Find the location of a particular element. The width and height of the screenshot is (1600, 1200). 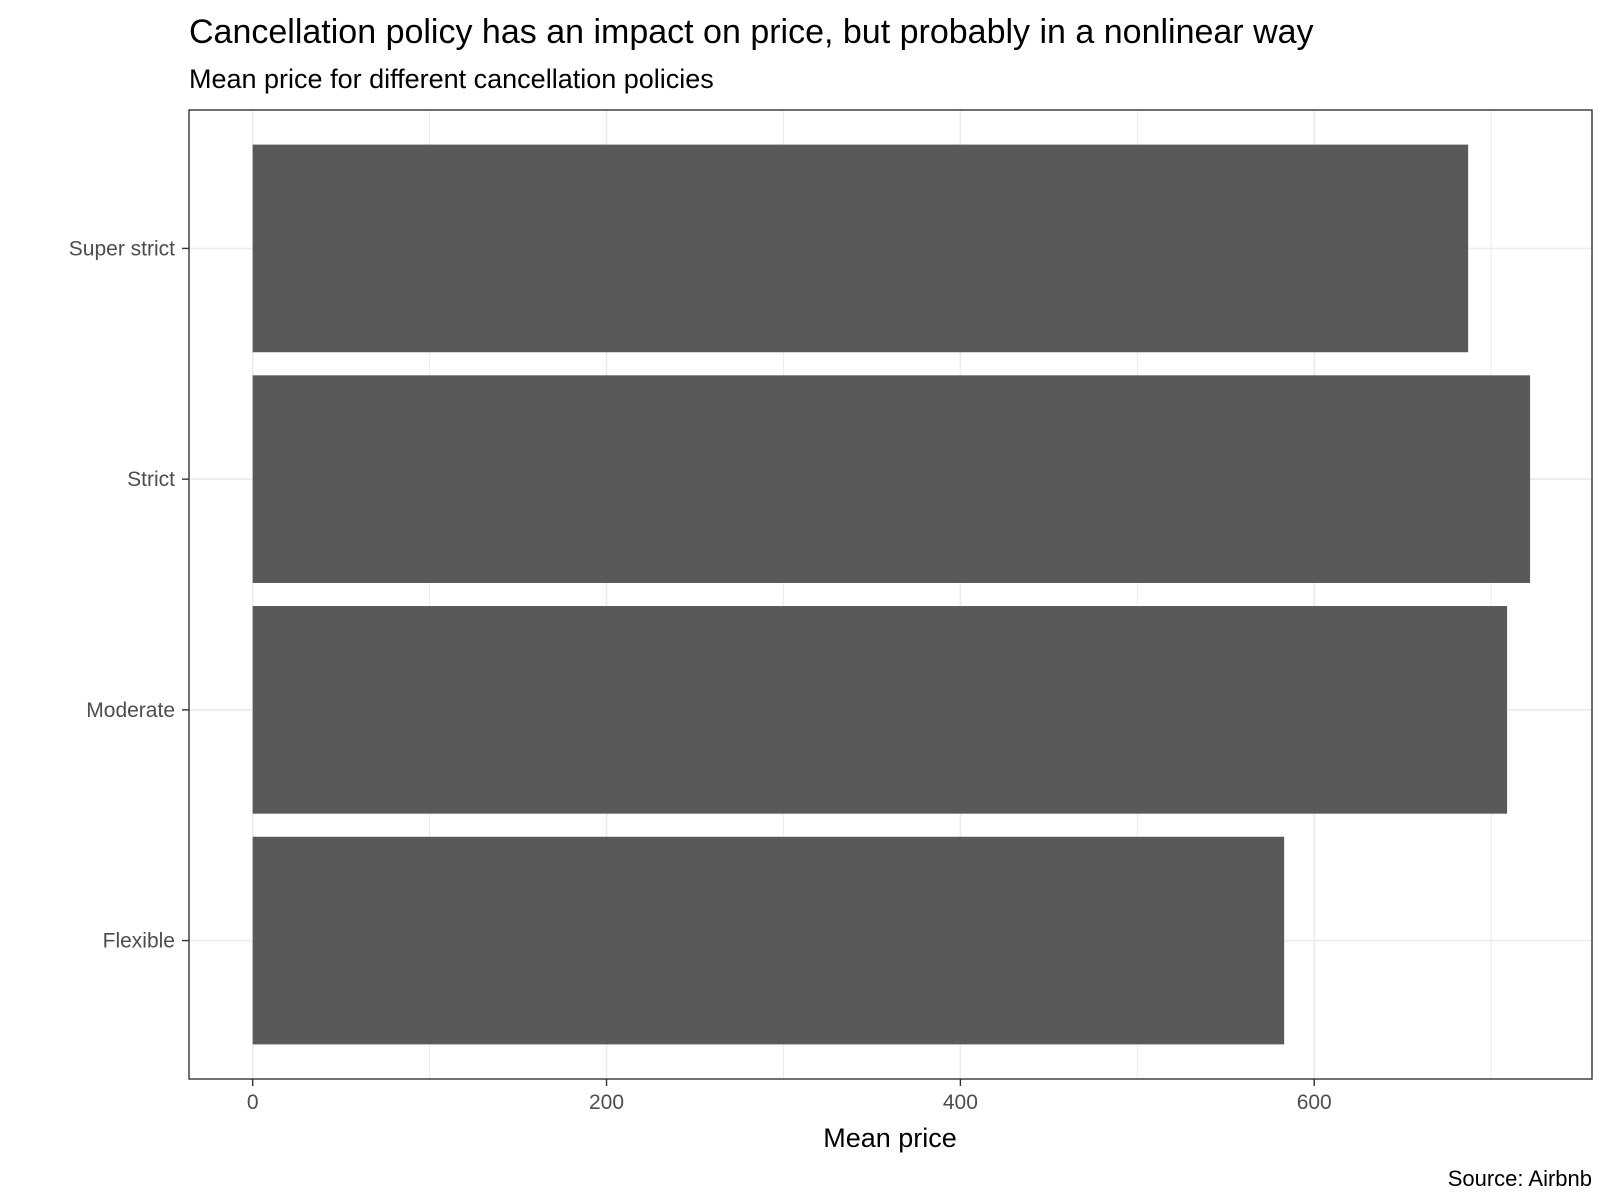

x-tick-label: 600 is located at coordinates (1314, 1102).